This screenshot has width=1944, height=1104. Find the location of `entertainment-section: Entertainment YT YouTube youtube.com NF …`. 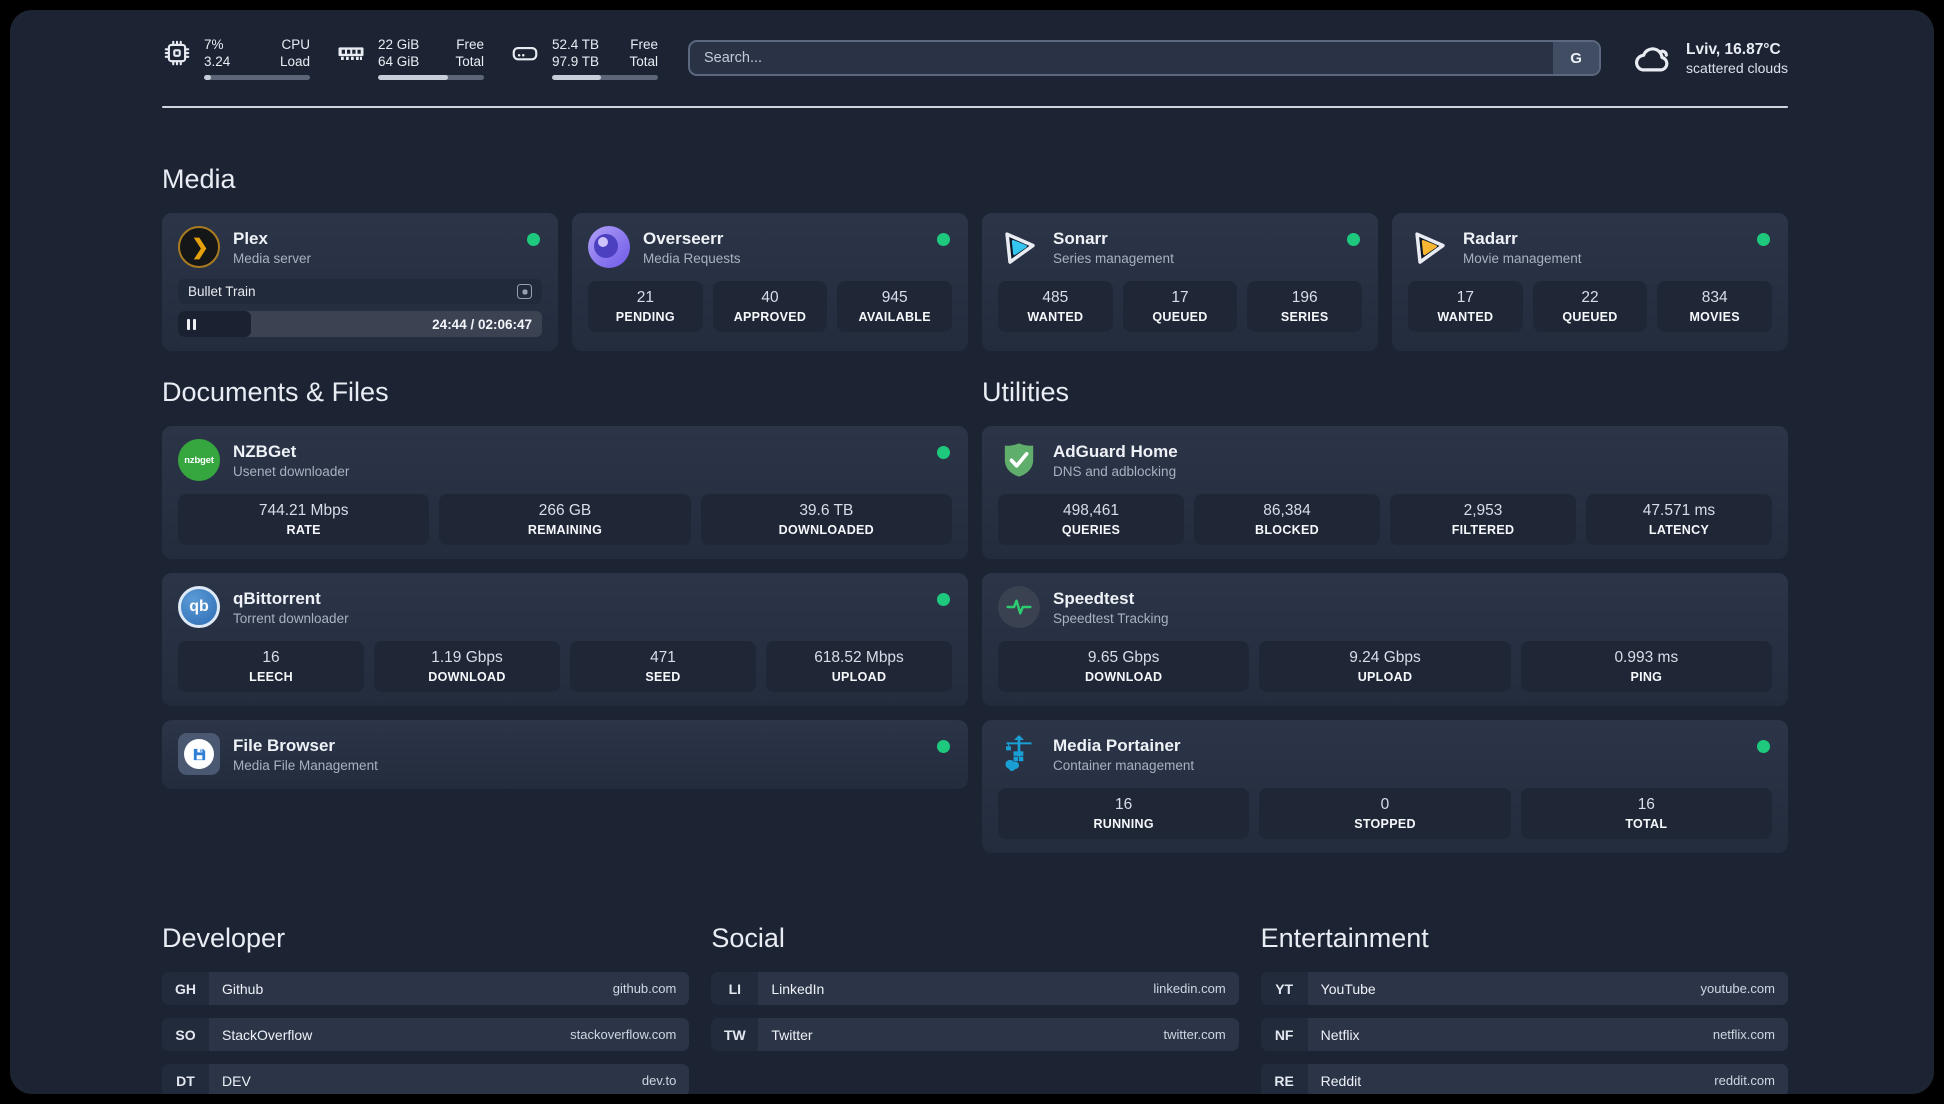

entertainment-section: Entertainment YT YouTube youtube.com NF … is located at coordinates (1524, 980).